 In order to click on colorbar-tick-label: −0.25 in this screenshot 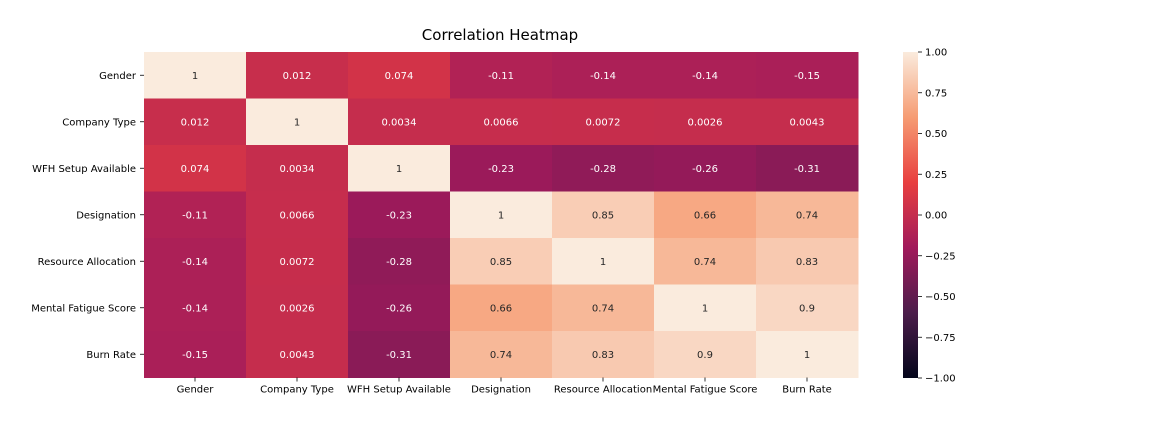, I will do `click(940, 256)`.